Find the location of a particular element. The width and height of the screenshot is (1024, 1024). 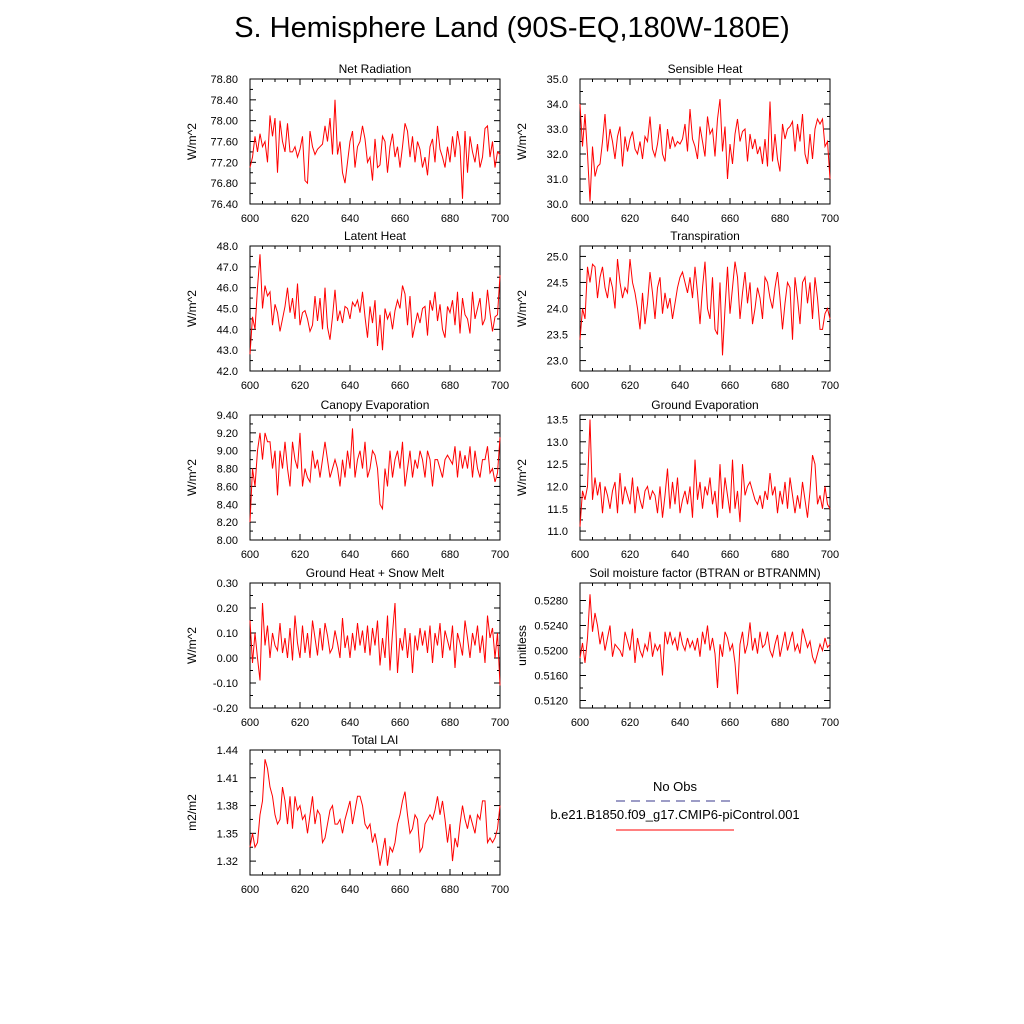

y-tick-label: 0.5280 is located at coordinates (551, 602).